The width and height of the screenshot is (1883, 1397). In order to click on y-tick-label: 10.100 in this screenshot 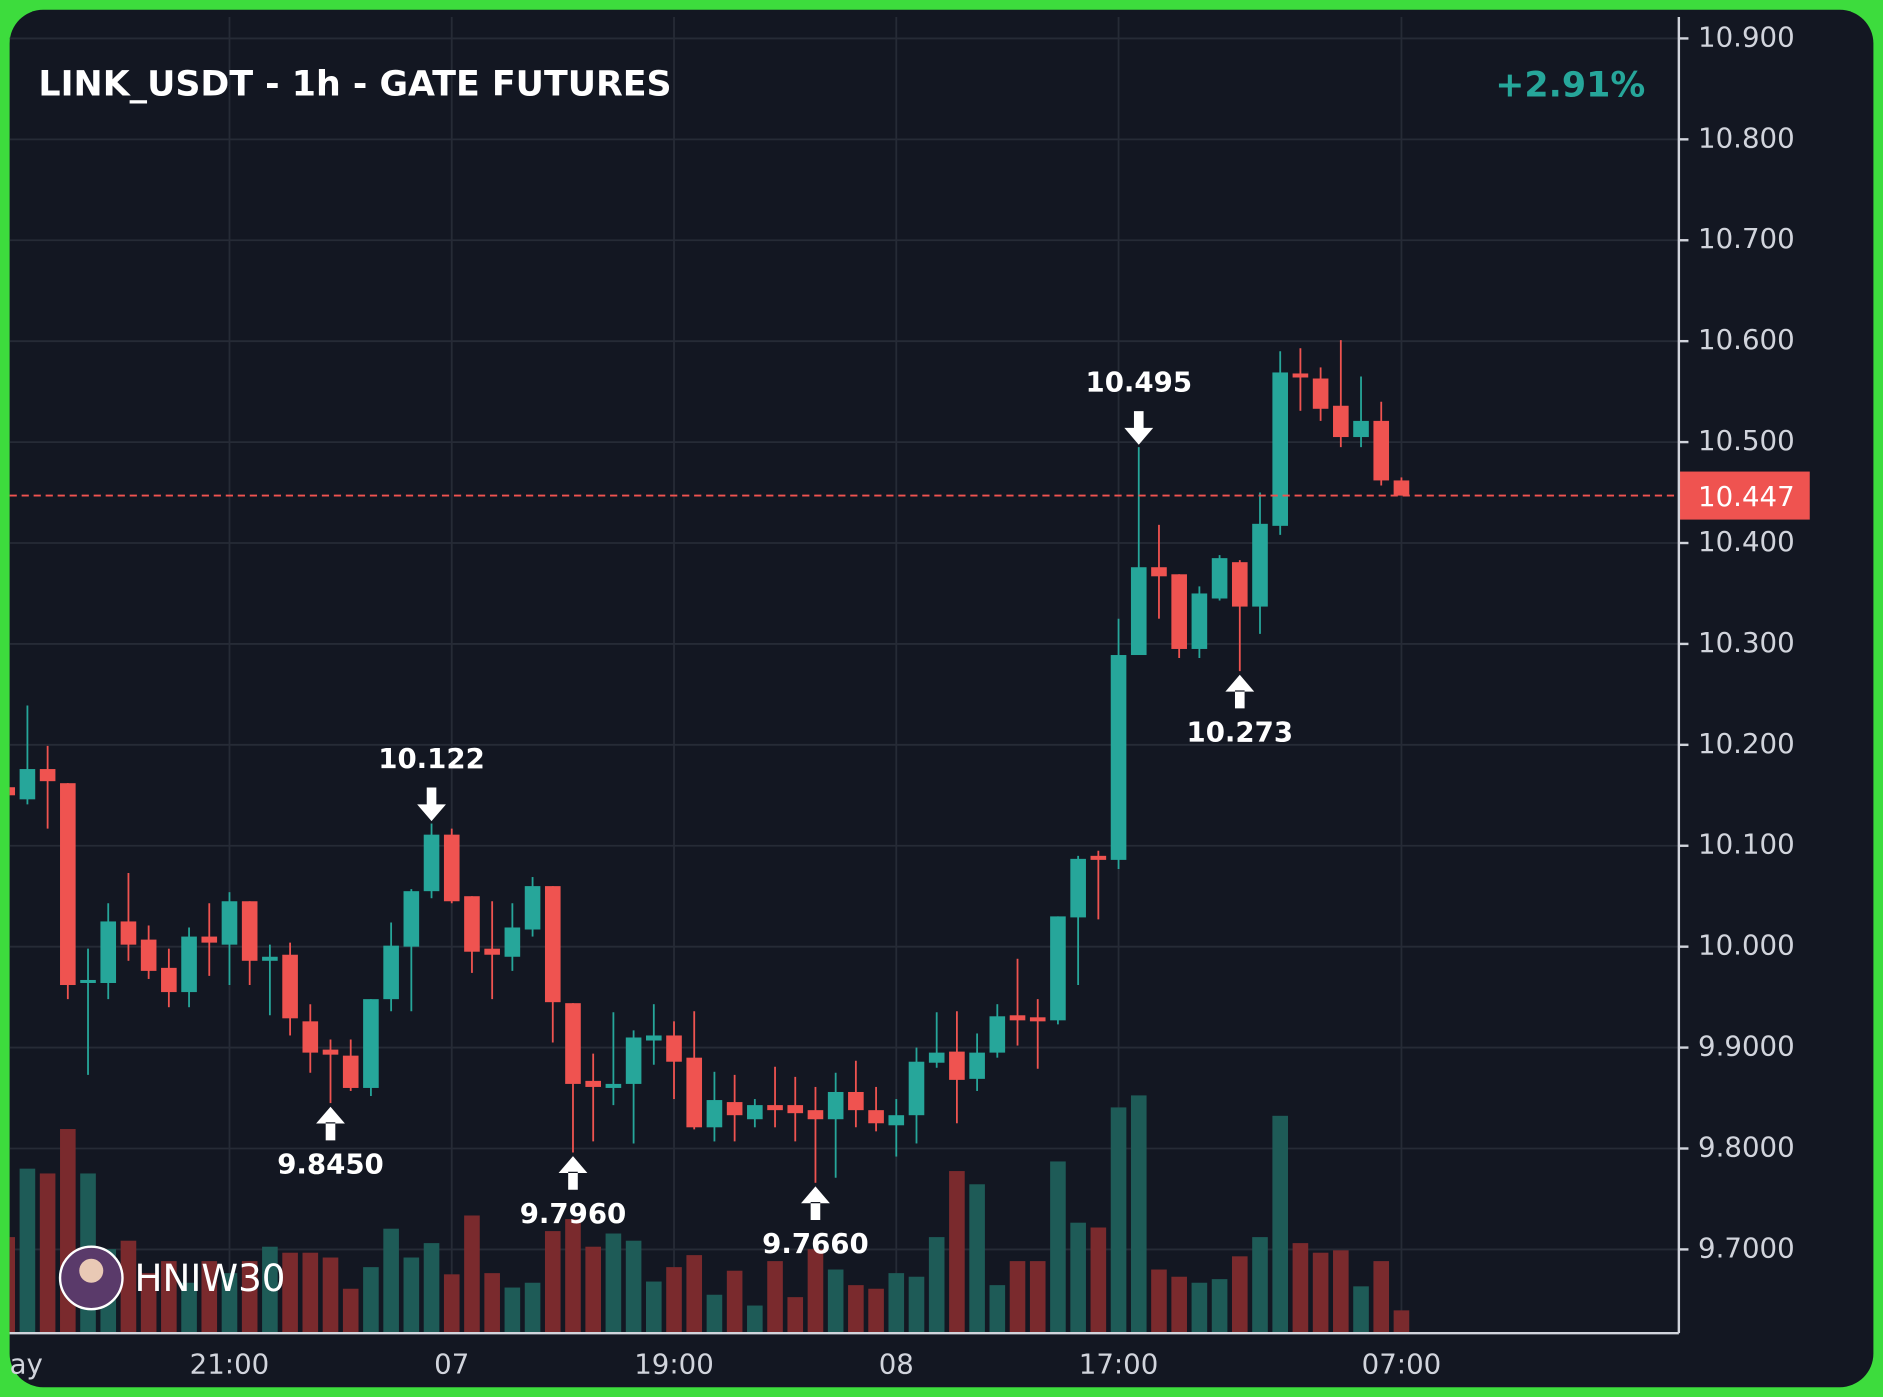, I will do `click(1746, 844)`.